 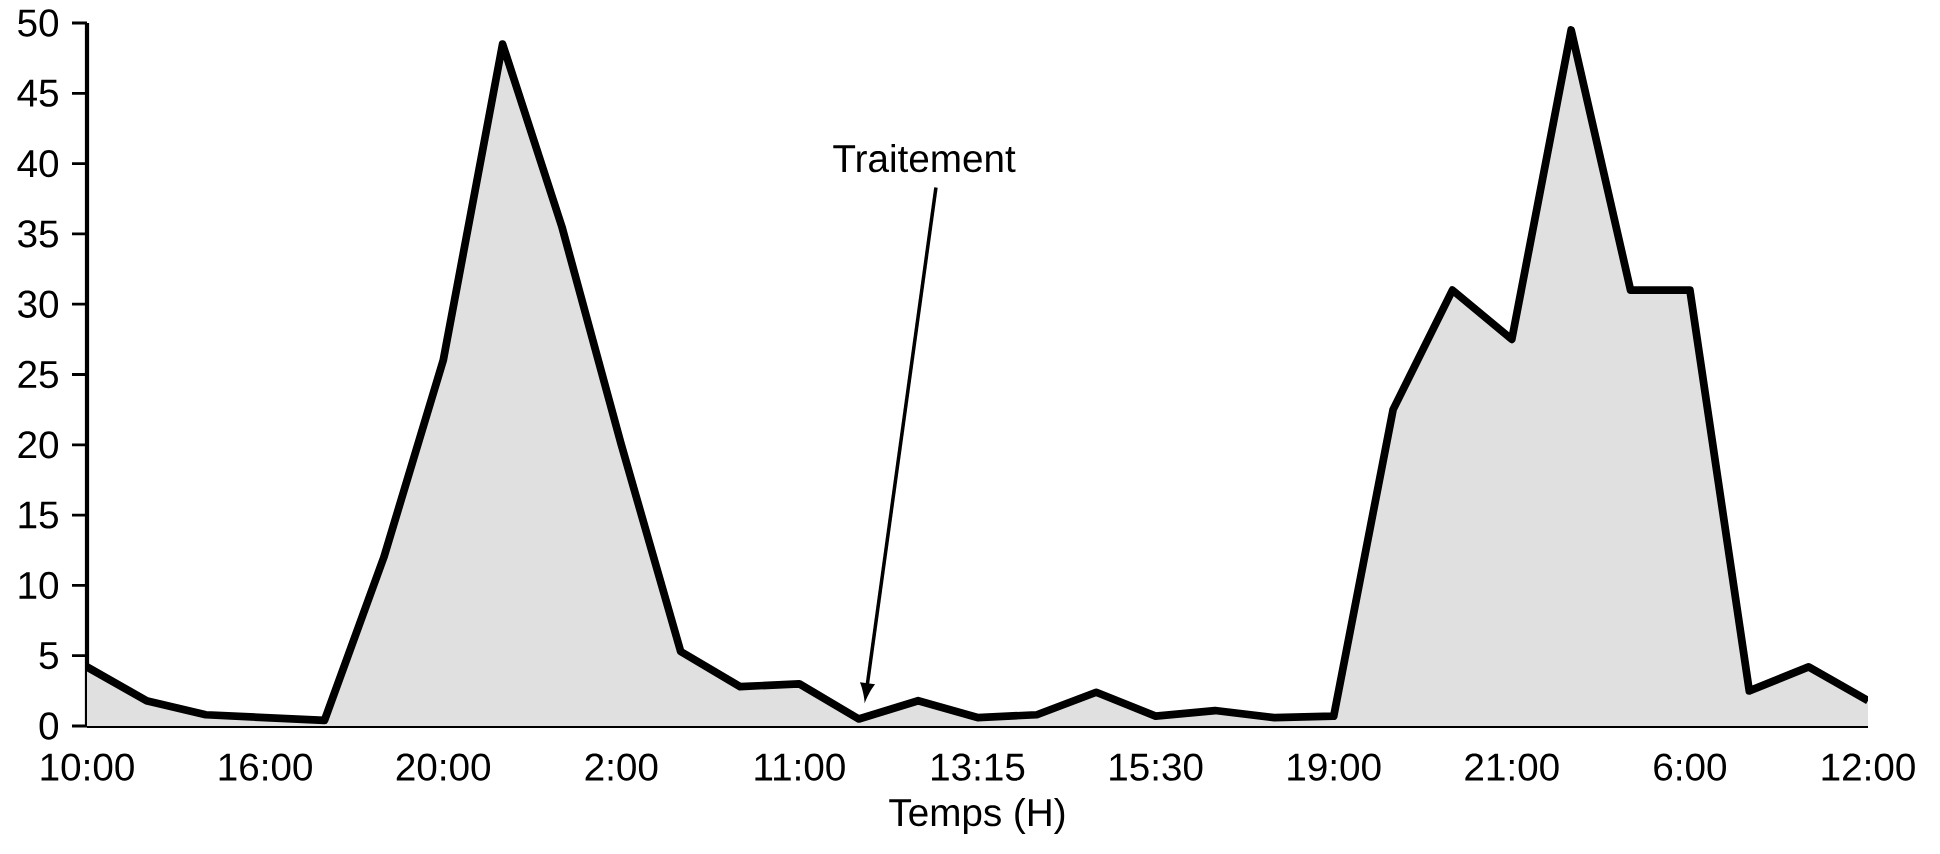 What do you see at coordinates (443, 767) in the screenshot?
I see `x-tick-label: 20:00` at bounding box center [443, 767].